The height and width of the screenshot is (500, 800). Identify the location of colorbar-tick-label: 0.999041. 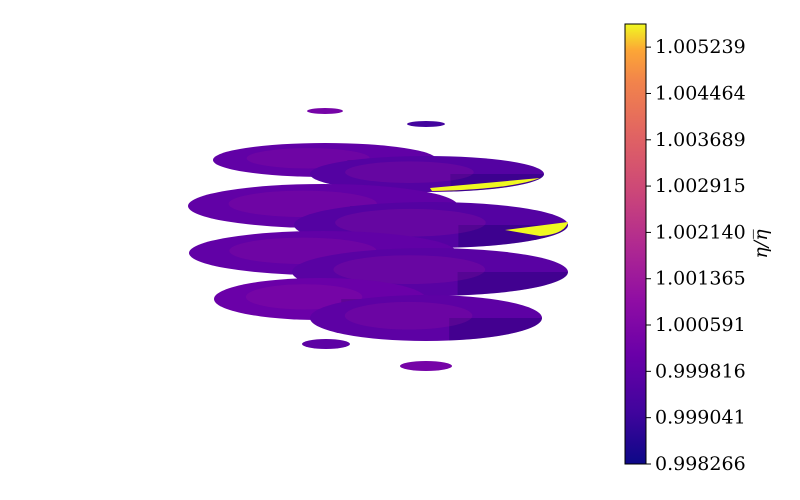
(700, 418).